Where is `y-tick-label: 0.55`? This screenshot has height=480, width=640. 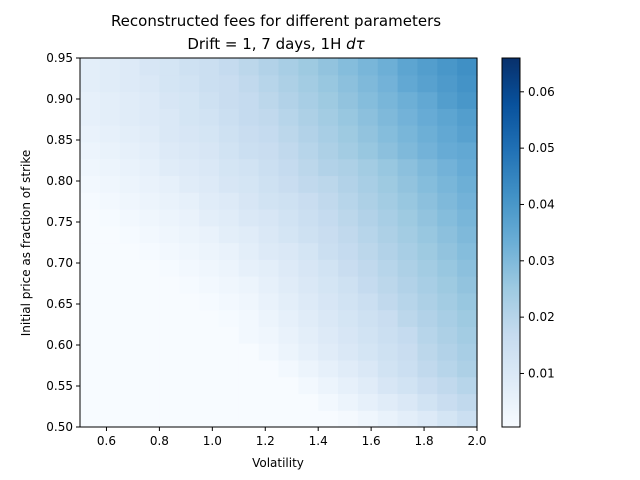 y-tick-label: 0.55 is located at coordinates (59, 386).